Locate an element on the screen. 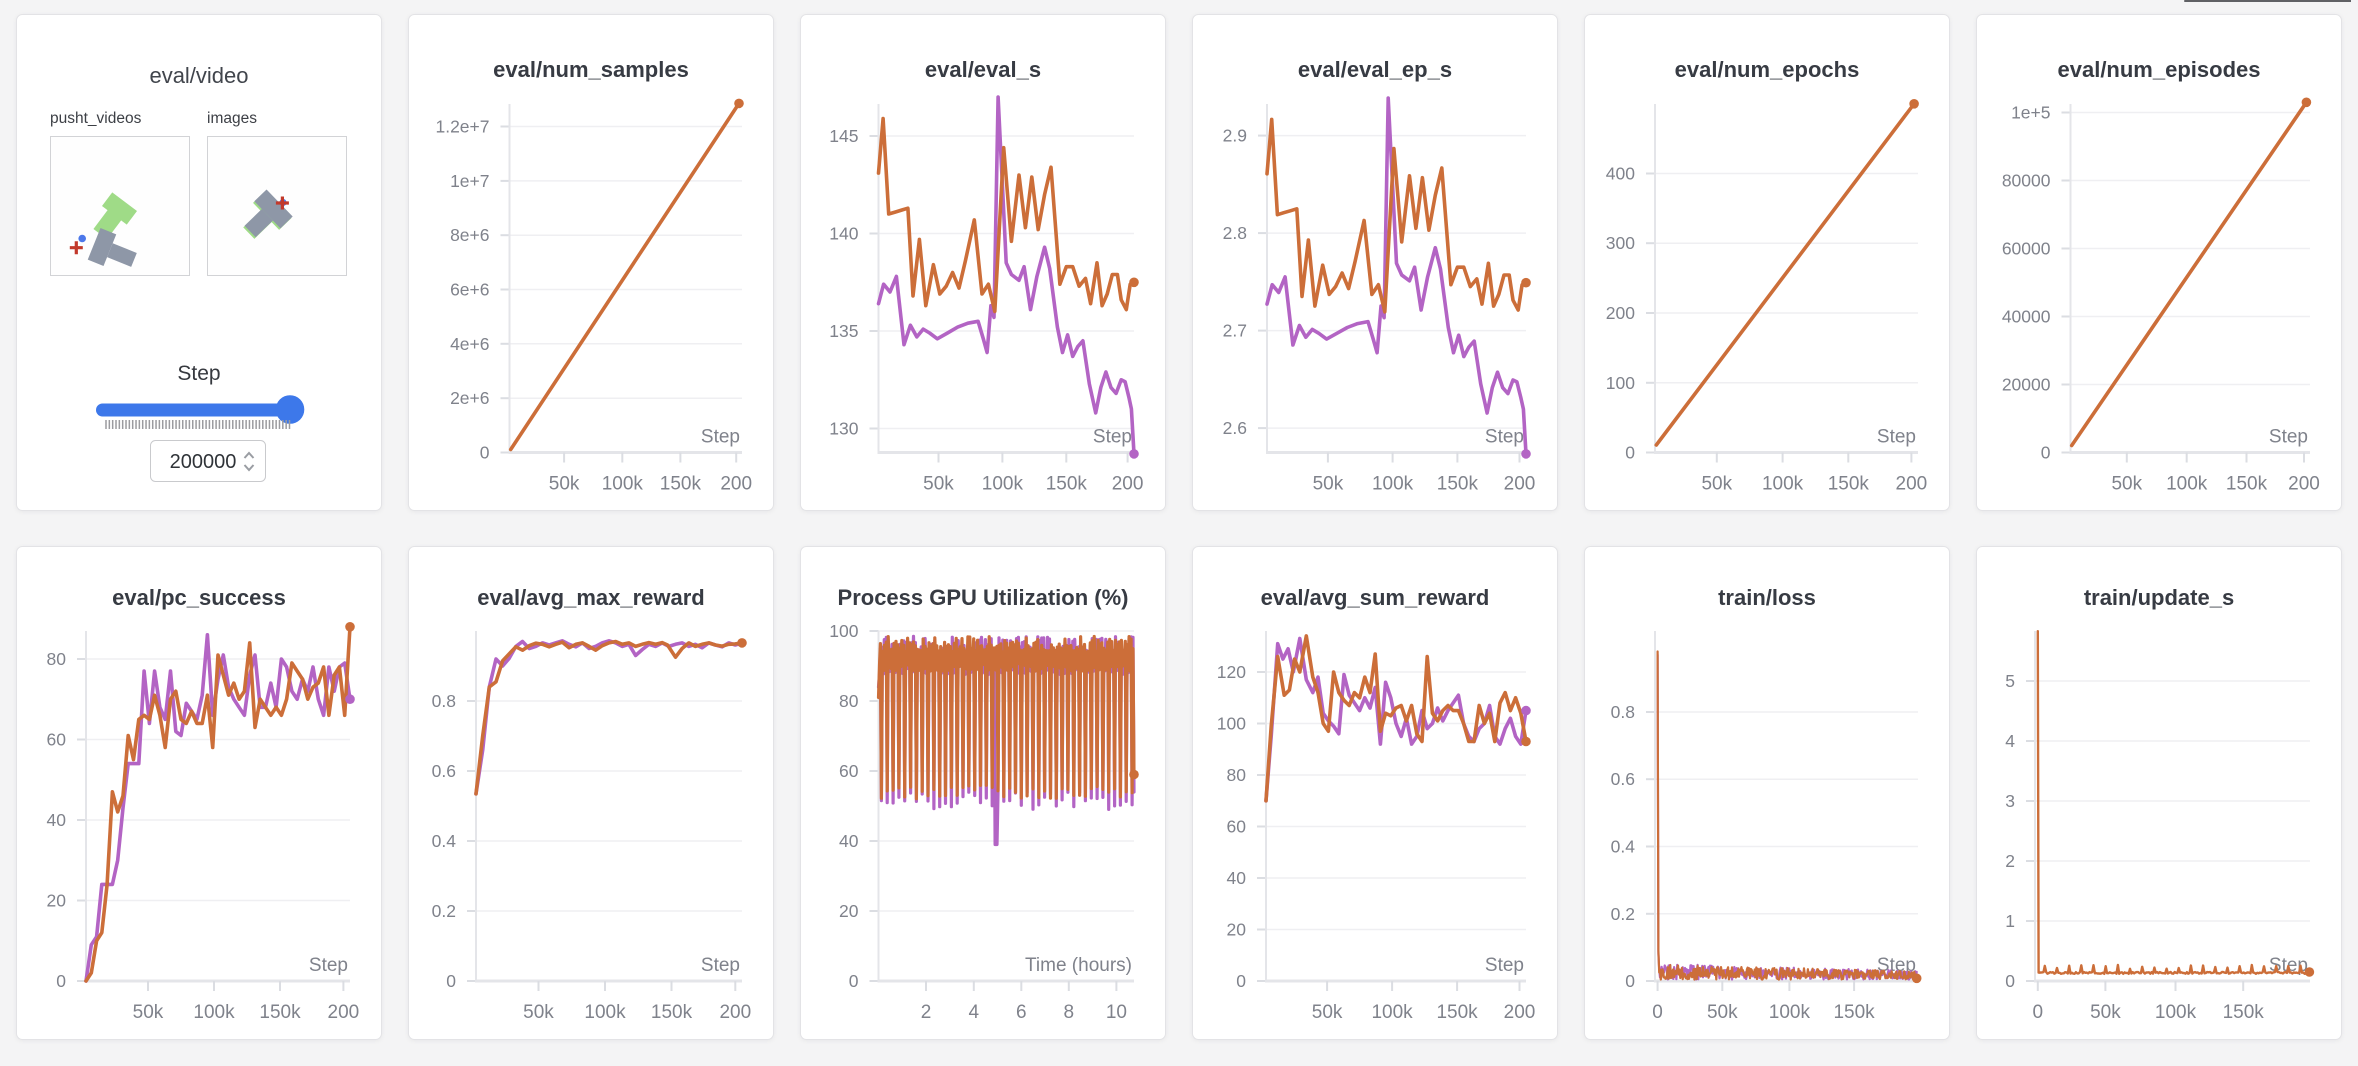 This screenshot has width=2358, height=1066. svg-text: images is located at coordinates (232, 118).